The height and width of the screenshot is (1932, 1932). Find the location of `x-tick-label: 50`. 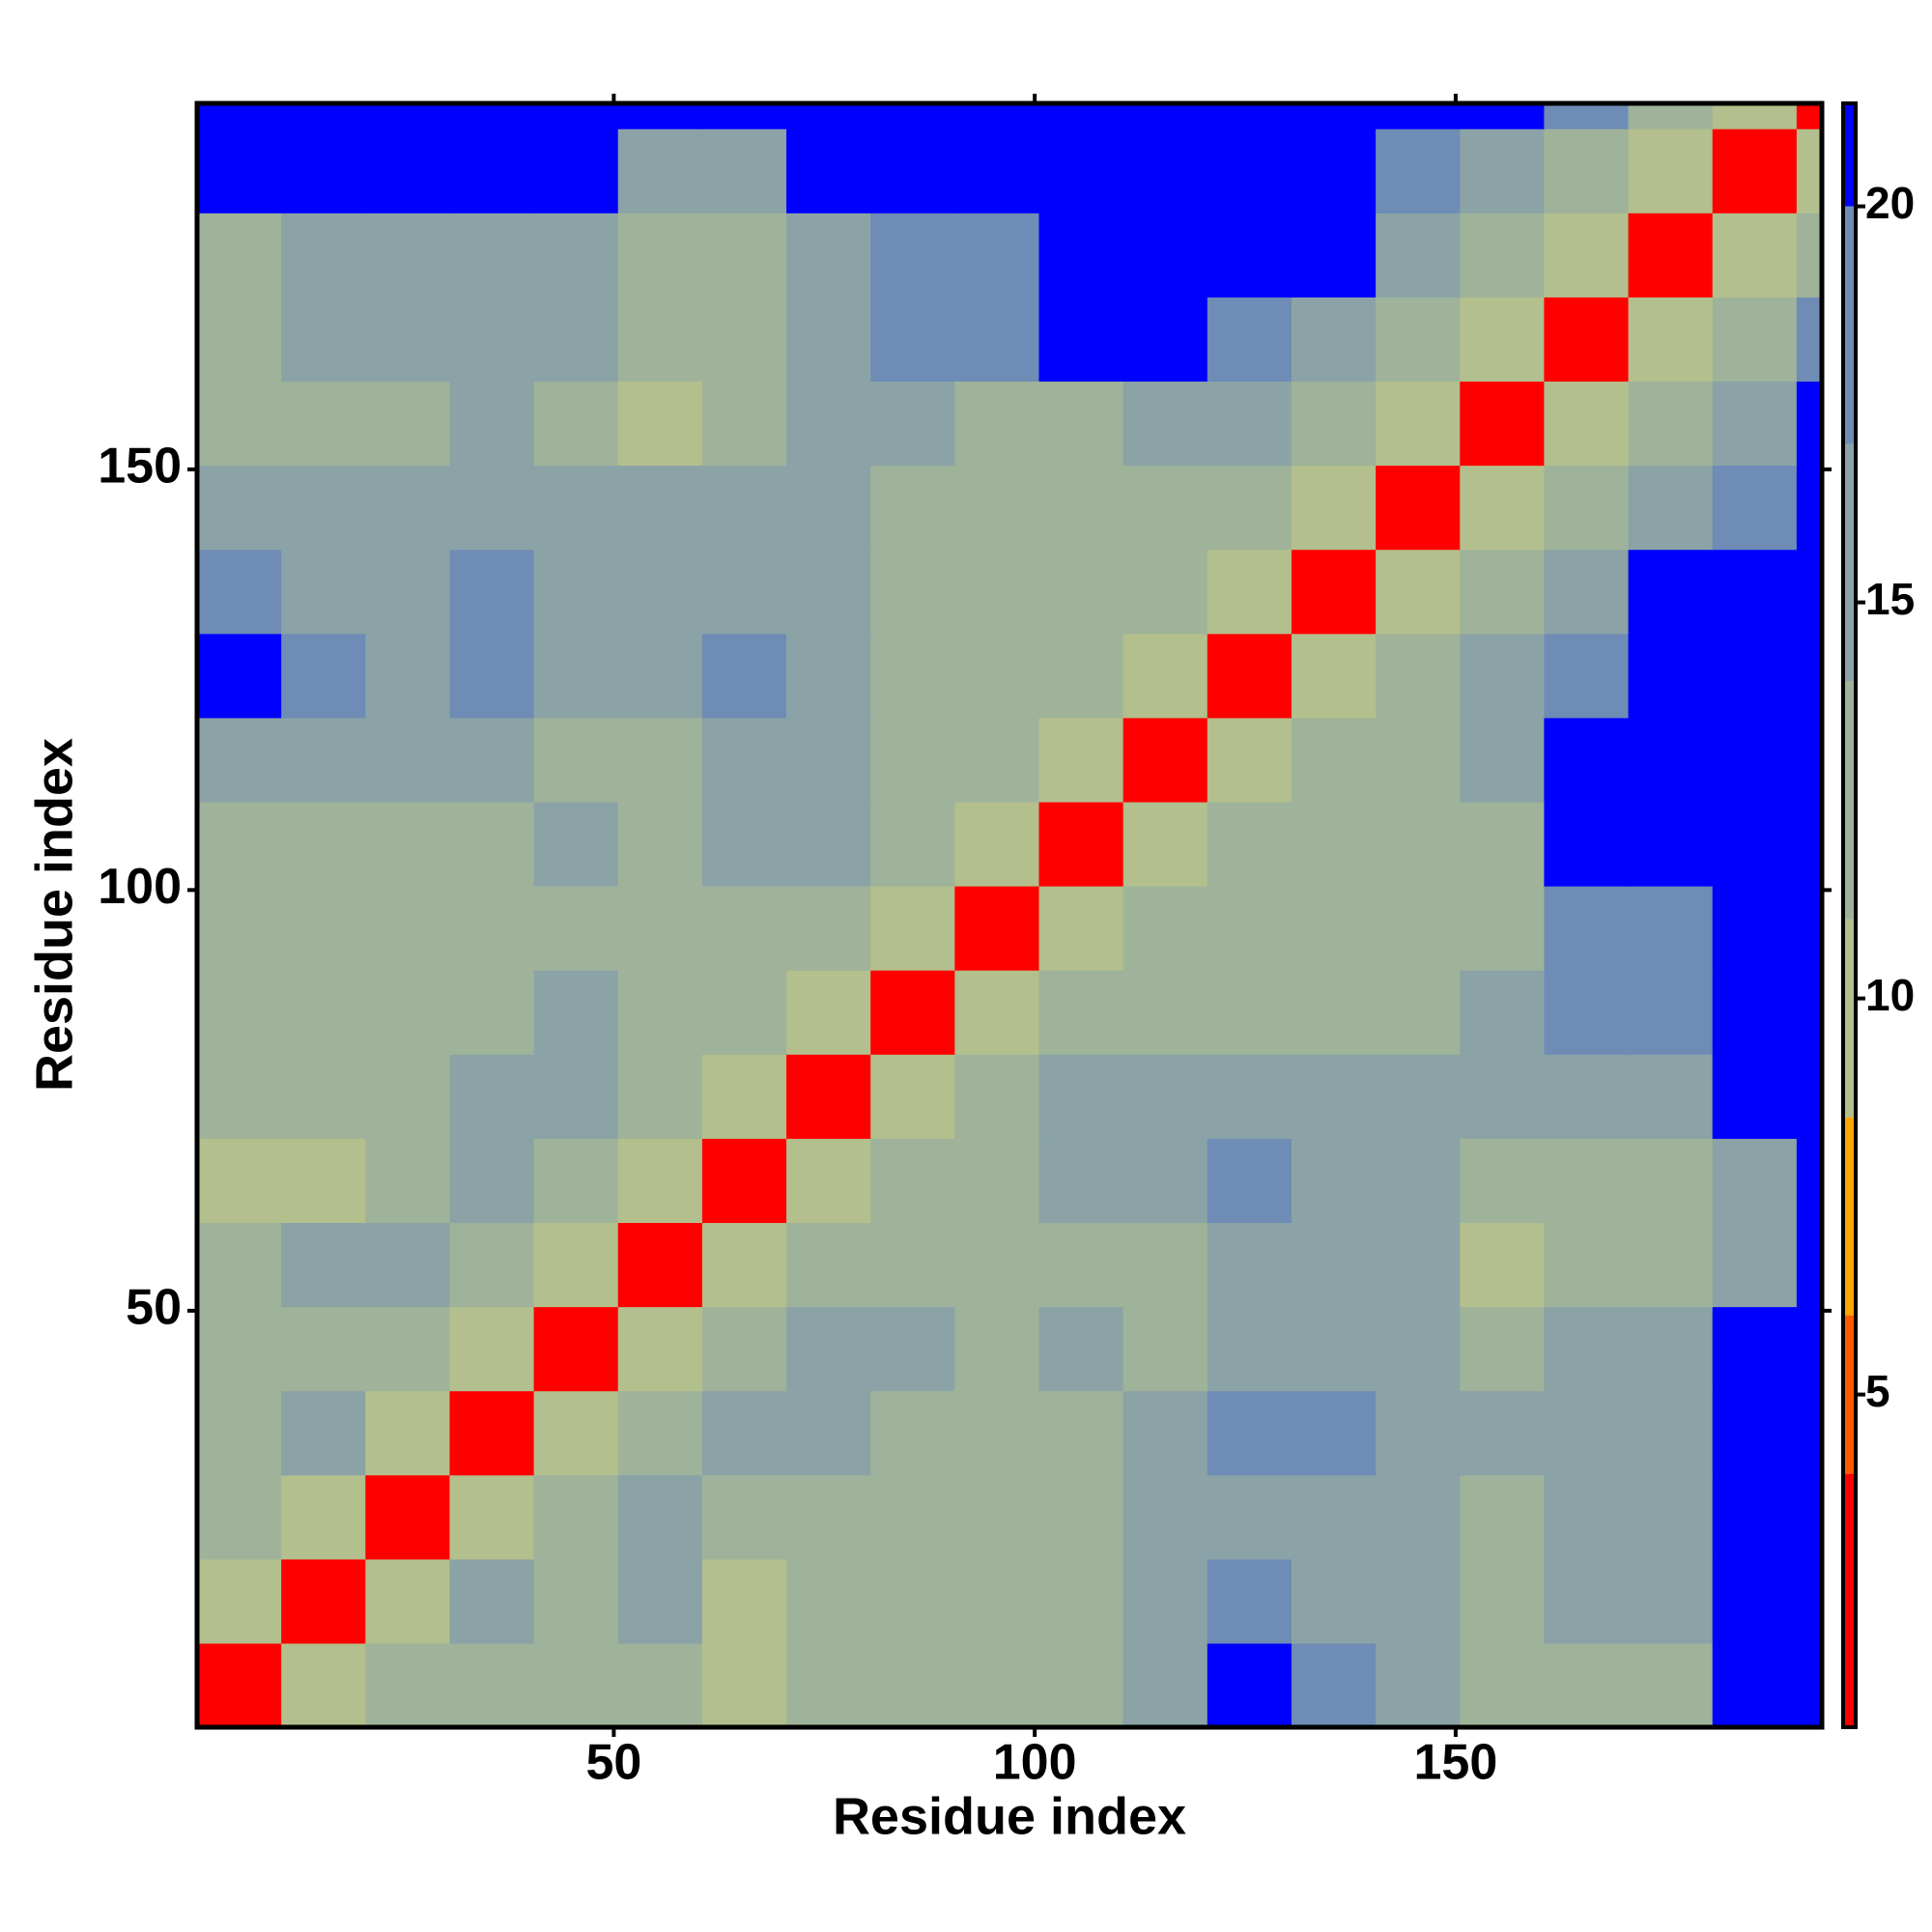

x-tick-label: 50 is located at coordinates (613, 1763).